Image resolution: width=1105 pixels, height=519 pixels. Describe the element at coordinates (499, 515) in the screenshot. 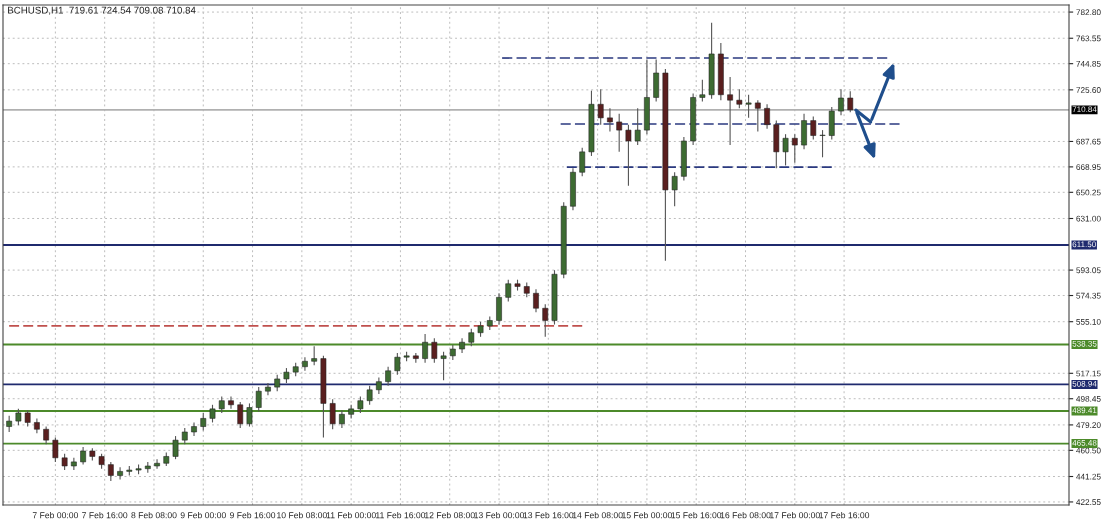

I see `x-tick-label: 13 Feb 00:00` at that location.